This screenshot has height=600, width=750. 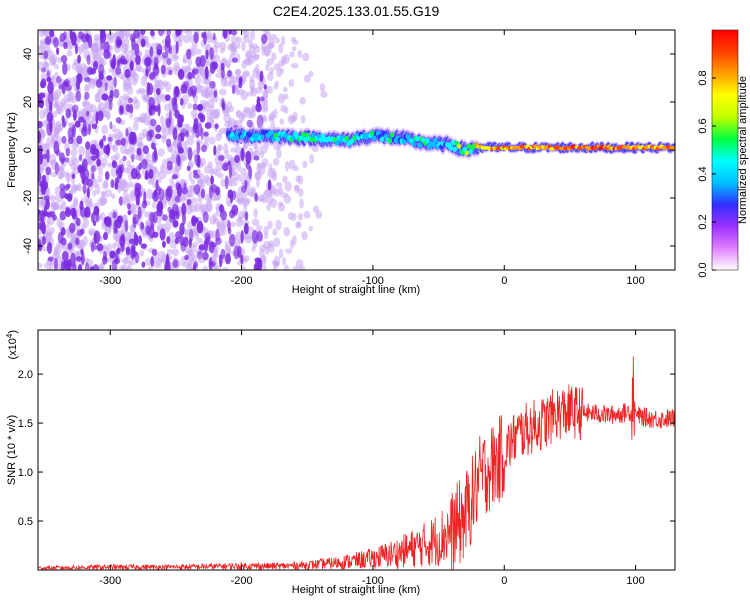 What do you see at coordinates (743, 150) in the screenshot?
I see `colorbar-label: Normalized spectral amplitude` at bounding box center [743, 150].